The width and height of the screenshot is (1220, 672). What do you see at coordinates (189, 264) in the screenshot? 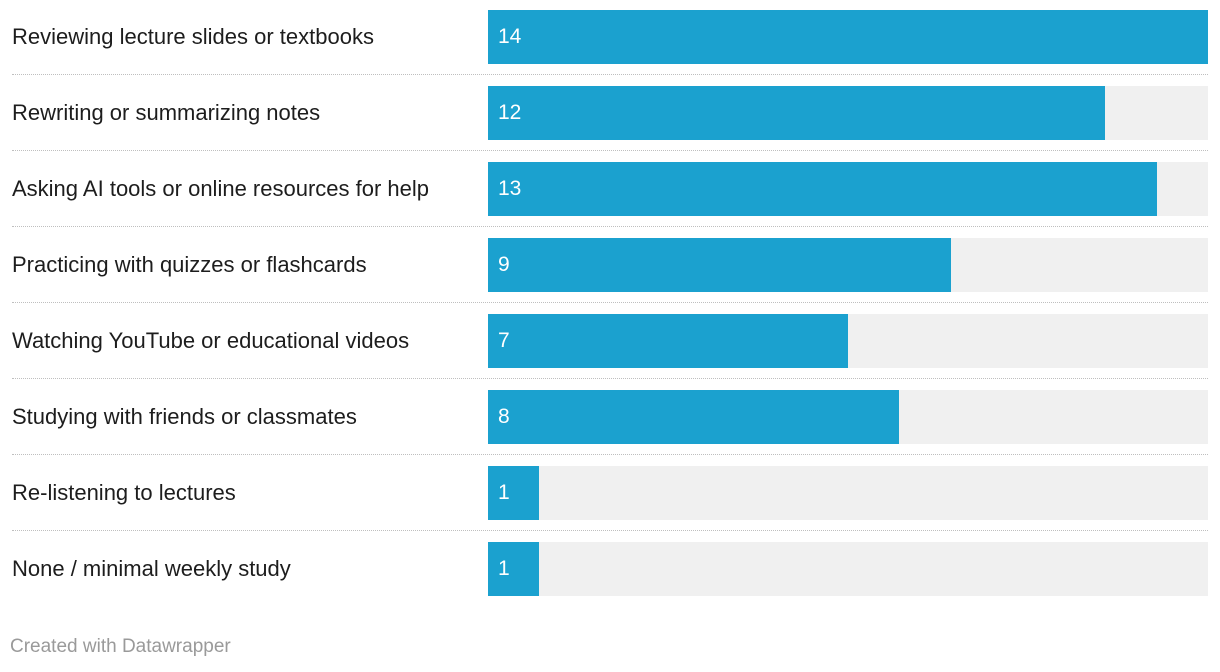
I see `category-label: Practicing with quizzes or flashcards` at bounding box center [189, 264].